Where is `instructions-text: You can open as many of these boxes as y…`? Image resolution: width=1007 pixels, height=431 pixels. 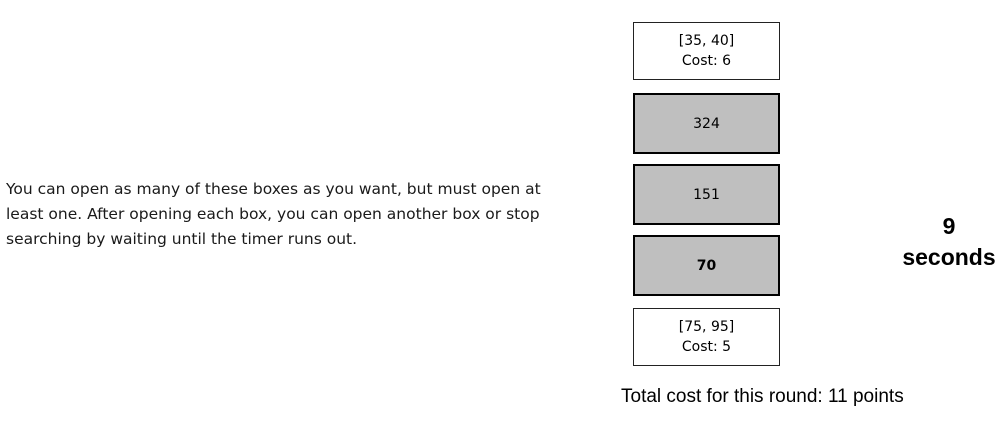
instructions-text: You can open as many of these boxes as y… is located at coordinates (273, 214).